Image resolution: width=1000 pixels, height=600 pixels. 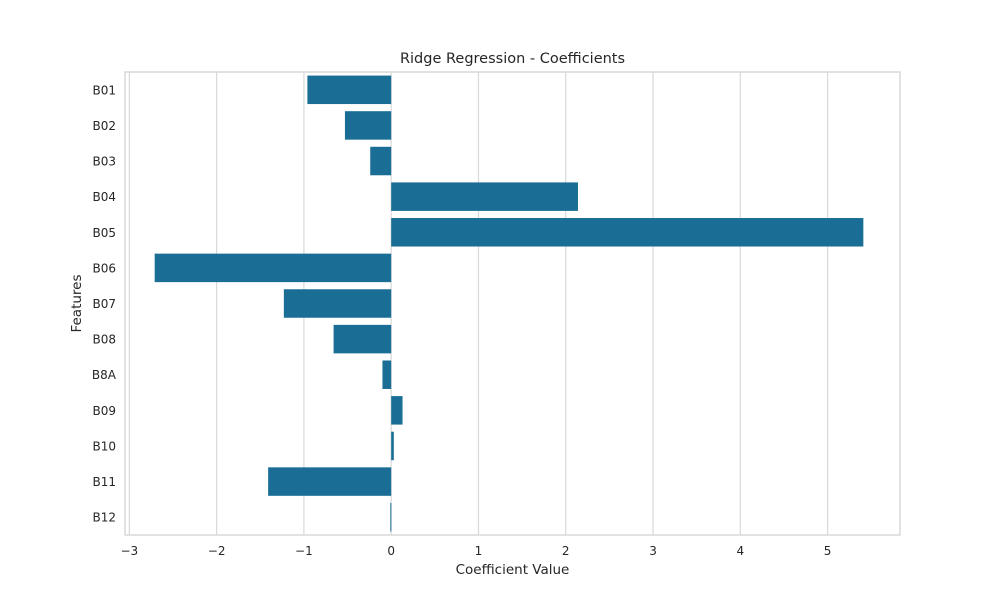 I want to click on bar-b07, so click(x=337, y=303).